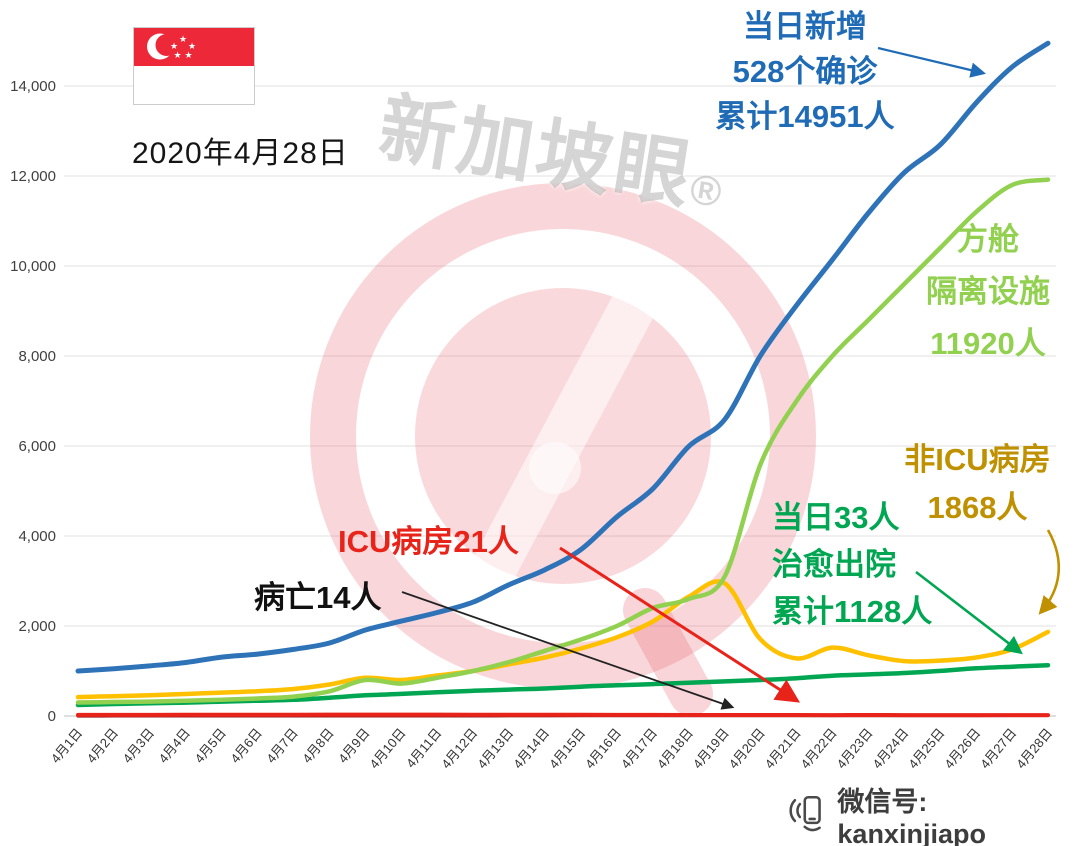 The width and height of the screenshot is (1080, 846). Describe the element at coordinates (459, 748) in the screenshot. I see `x-tick-label: 4月12日` at that location.